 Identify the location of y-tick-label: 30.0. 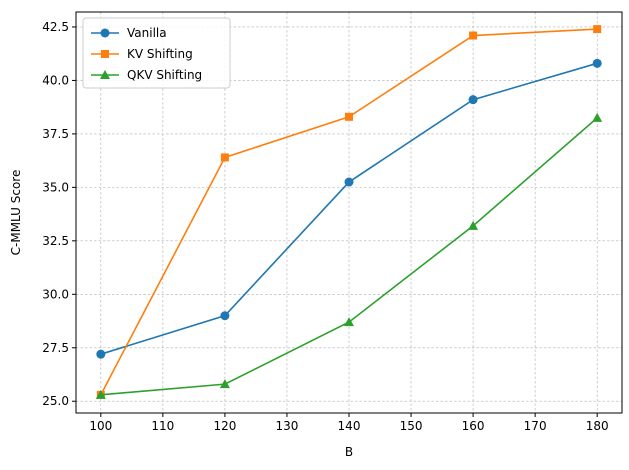
(55, 294).